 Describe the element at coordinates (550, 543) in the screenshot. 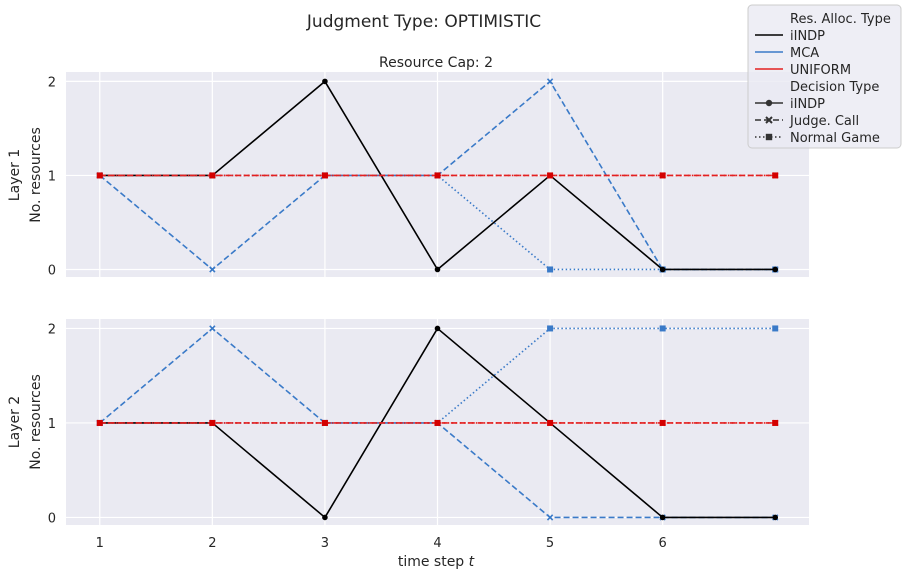

I see `x-tick-label: 5` at that location.